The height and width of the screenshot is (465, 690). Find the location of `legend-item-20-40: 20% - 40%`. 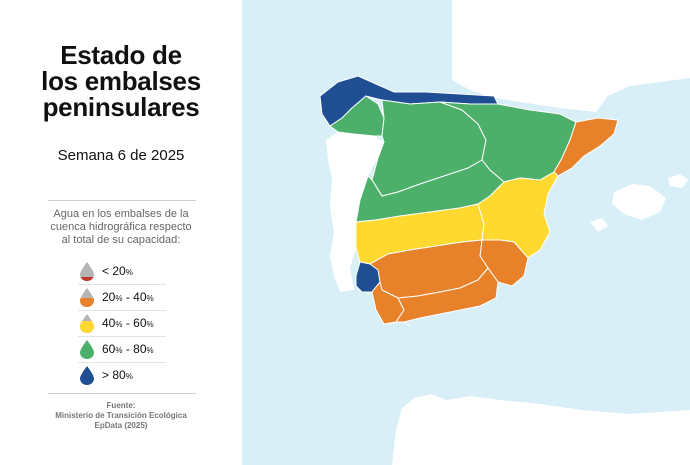

legend-item-20-40: 20% - 40% is located at coordinates (123, 297).